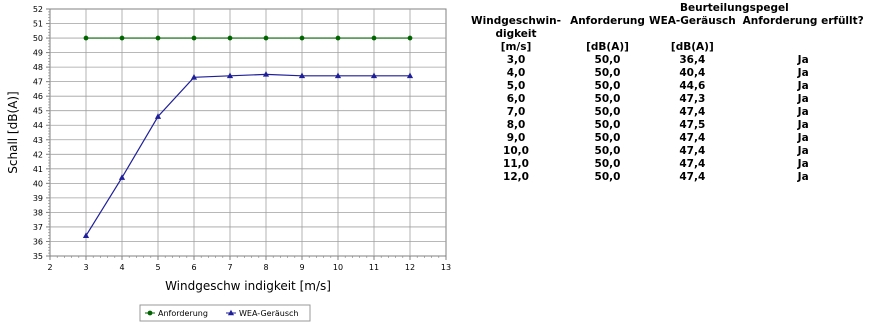 Image resolution: width=880 pixels, height=326 pixels. Describe the element at coordinates (121, 267) in the screenshot. I see `x-tick-label: 4` at that location.